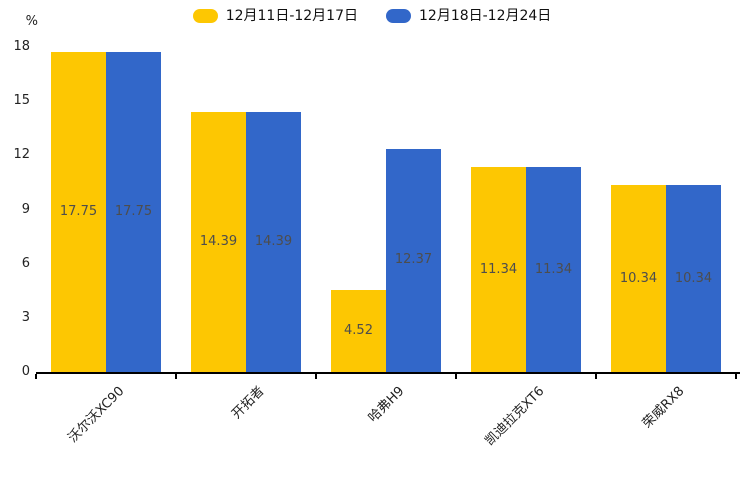  I want to click on legend-label-week1: 12月11日-12月17日, so click(291, 16).